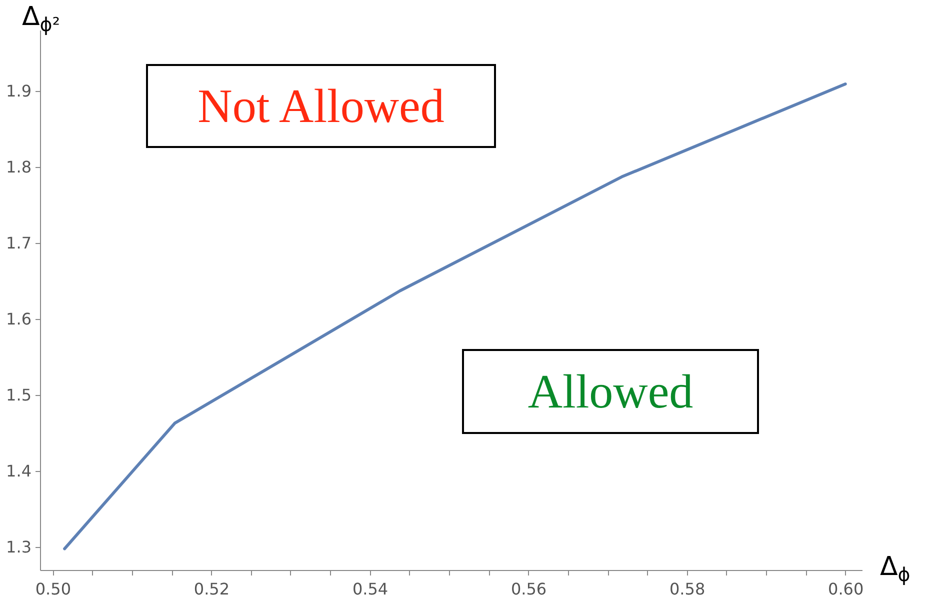 The width and height of the screenshot is (928, 609). I want to click on y-tick-label: 1.6, so click(19, 319).